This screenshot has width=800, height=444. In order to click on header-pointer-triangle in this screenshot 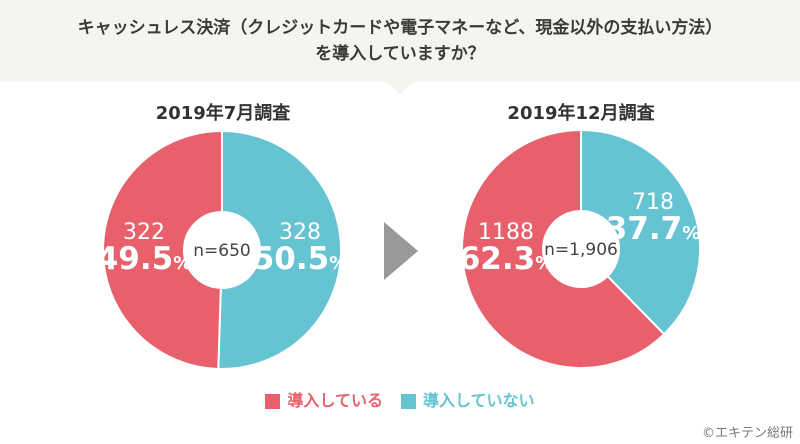, I will do `click(400, 88)`.